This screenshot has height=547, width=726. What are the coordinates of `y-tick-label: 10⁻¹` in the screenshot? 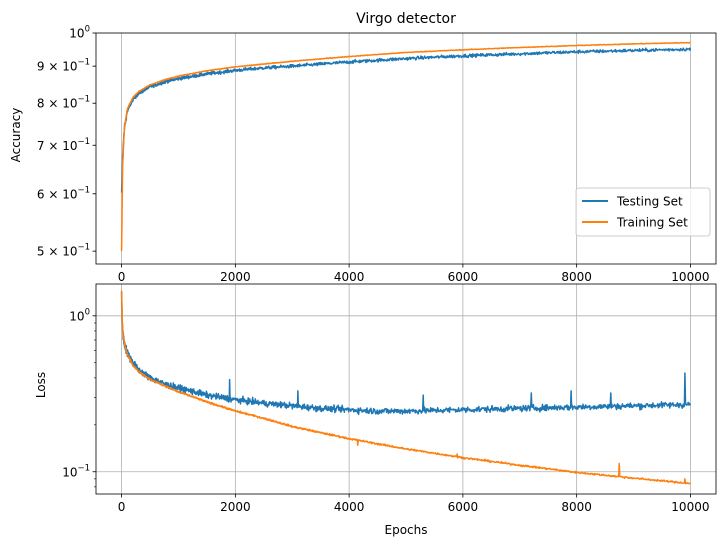 It's located at (76, 471).